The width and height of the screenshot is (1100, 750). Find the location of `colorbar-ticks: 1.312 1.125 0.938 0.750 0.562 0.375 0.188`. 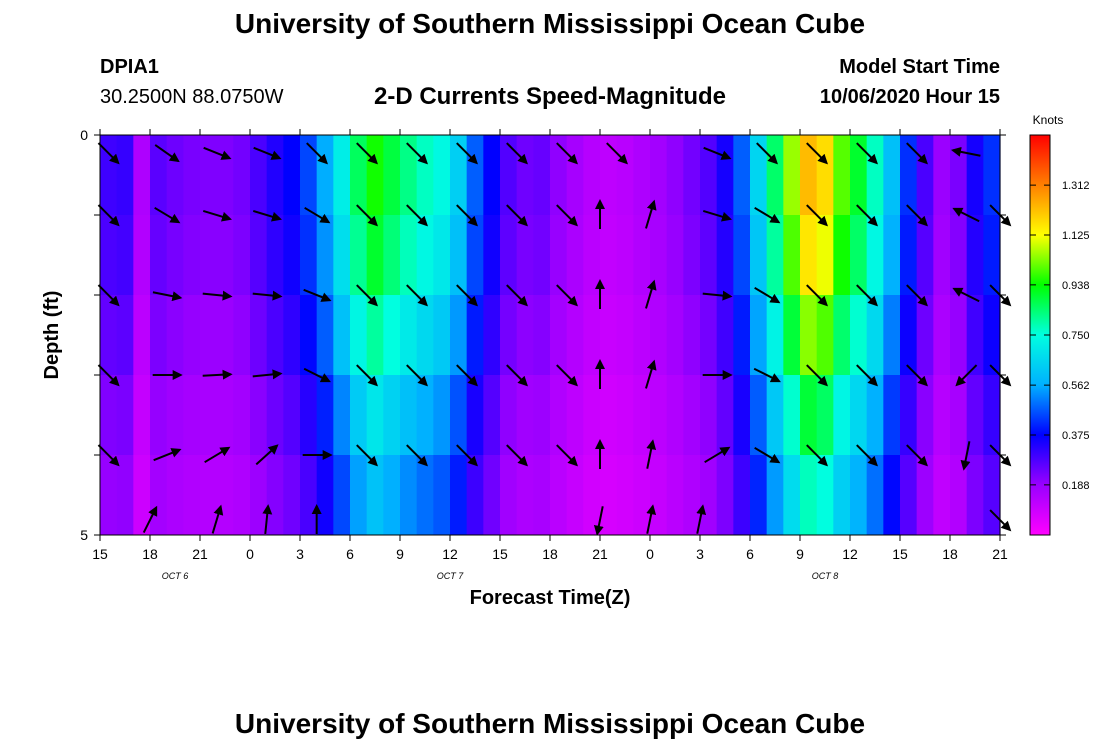

colorbar-ticks: 1.312 1.125 0.938 0.750 0.562 0.375 0.188 is located at coordinates (1060, 336).